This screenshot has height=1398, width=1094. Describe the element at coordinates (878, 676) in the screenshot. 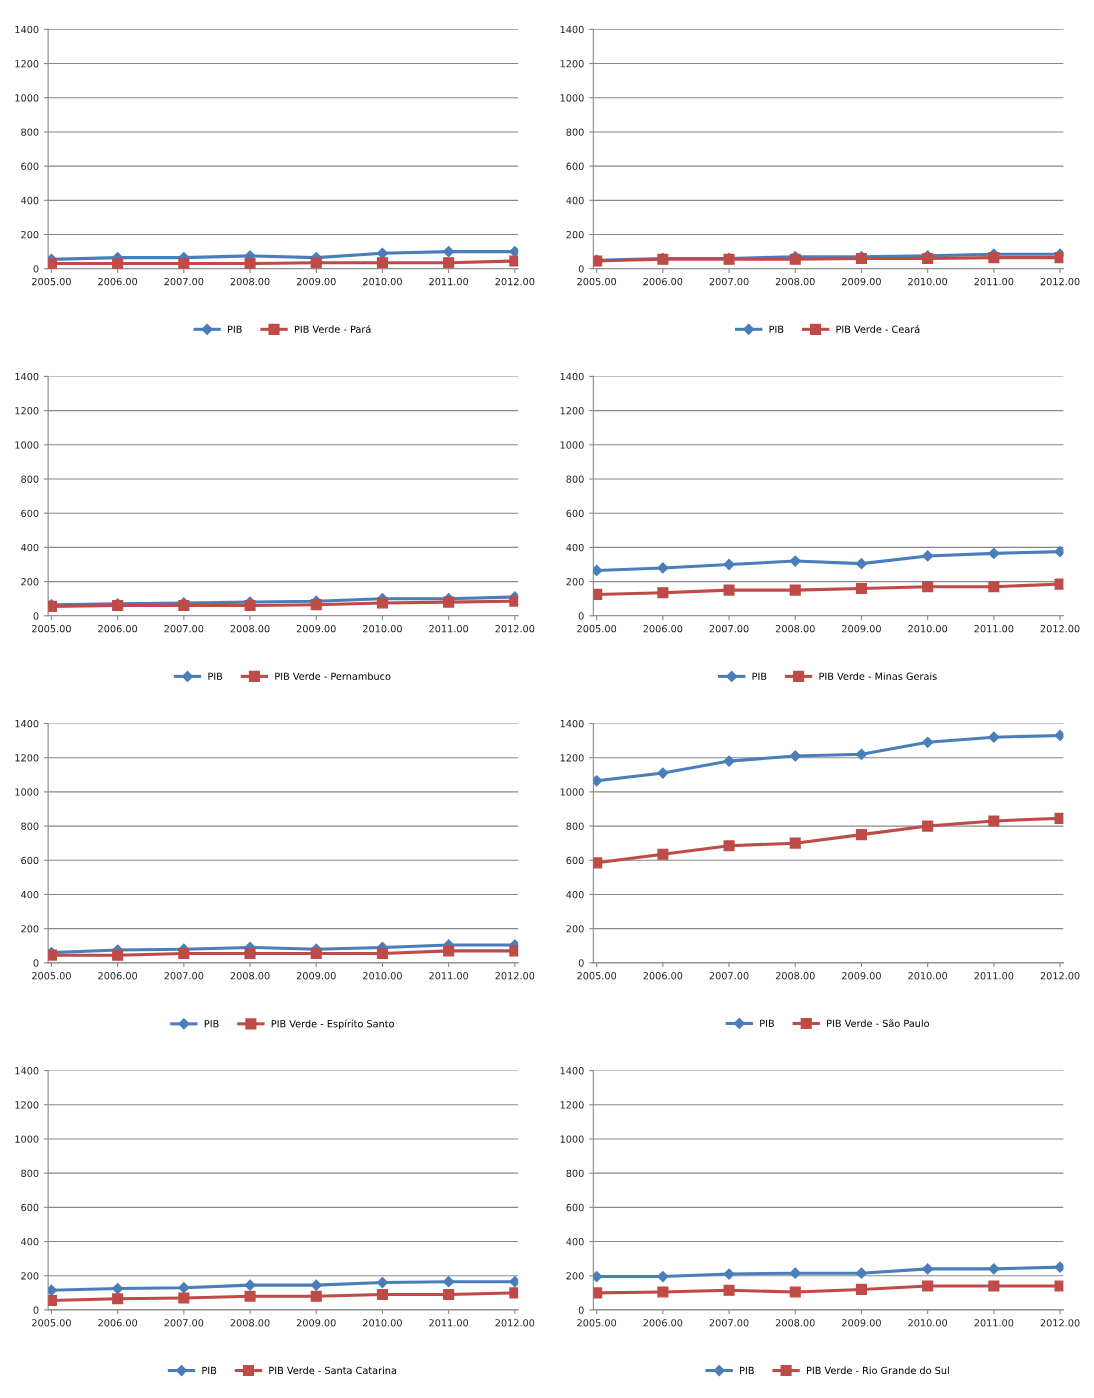

I see `legend-label: PIB Verde - Minas Gerais` at that location.